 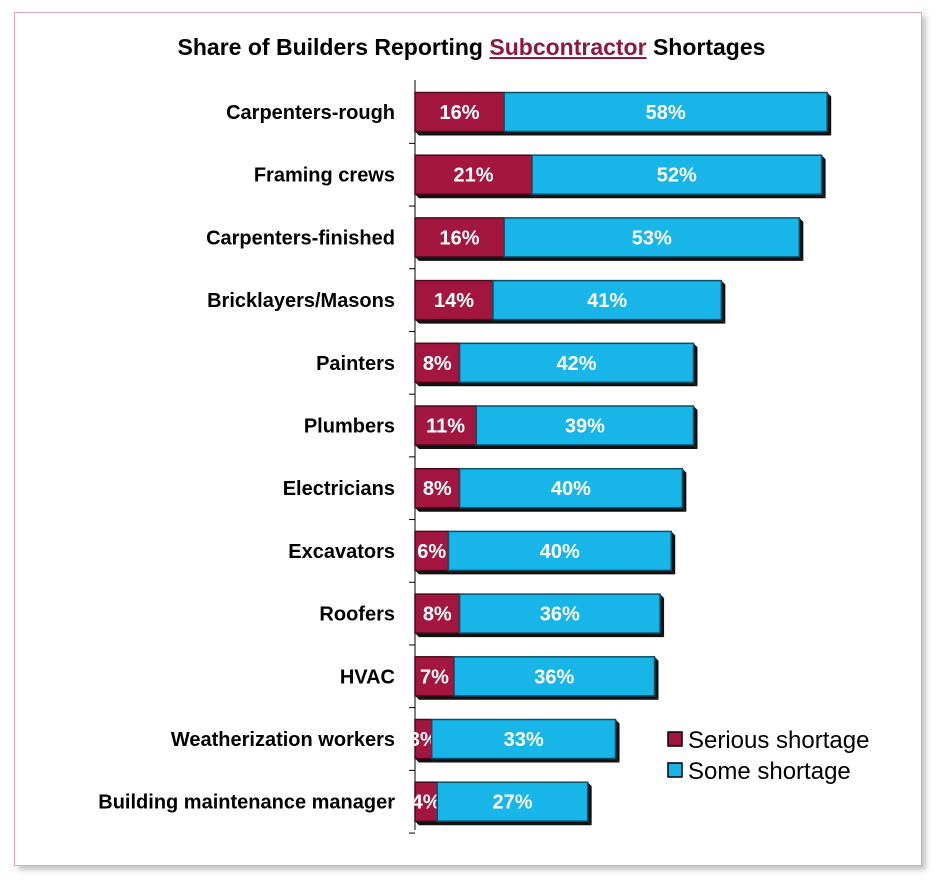 I want to click on legend-label: Serious shortage, so click(x=778, y=740).